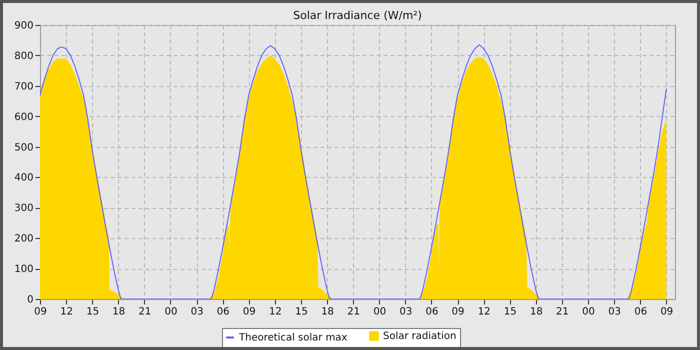 The width and height of the screenshot is (700, 350). What do you see at coordinates (24, 239) in the screenshot?
I see `y-tick-label: 200` at bounding box center [24, 239].